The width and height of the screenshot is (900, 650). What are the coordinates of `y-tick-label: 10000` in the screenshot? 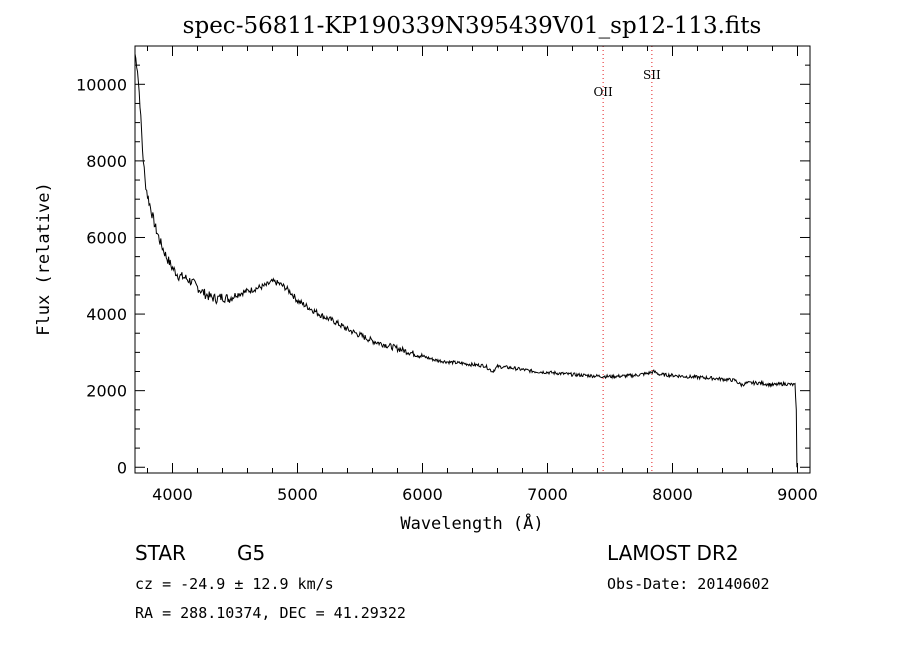 It's located at (101, 84).